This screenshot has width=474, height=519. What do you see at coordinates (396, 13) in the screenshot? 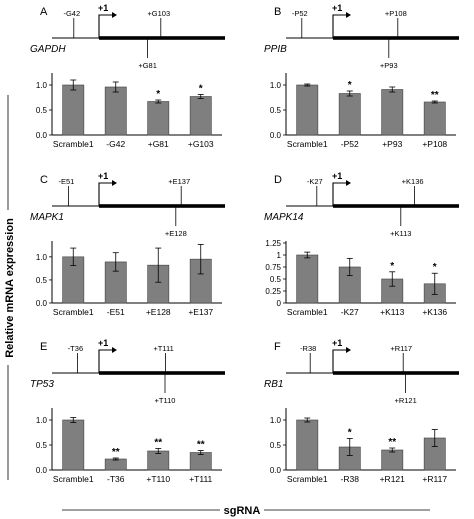
I see `sgrna-site-label: +P108` at bounding box center [396, 13].